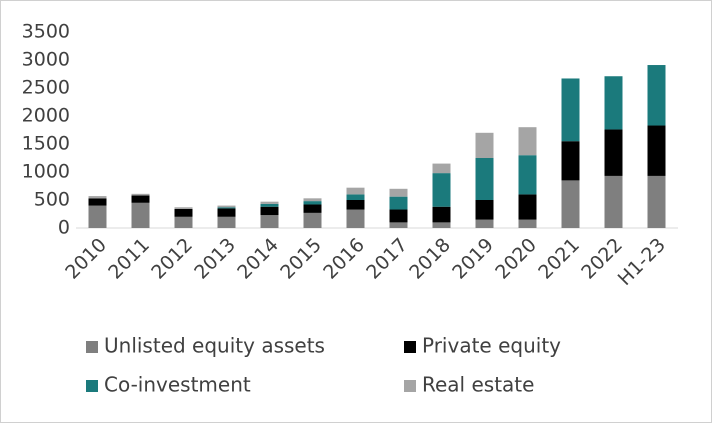 This screenshot has height=423, width=712. I want to click on legend-label: Unlisted equity assets, so click(214, 346).